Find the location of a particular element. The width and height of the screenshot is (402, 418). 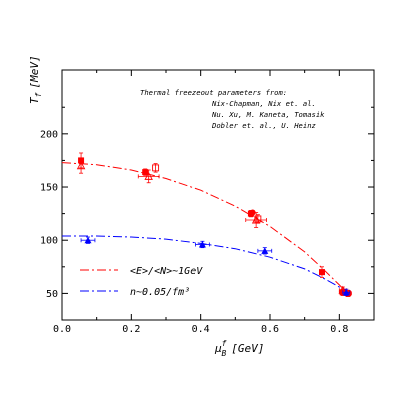

y-axis-title: Tf [MeV] is located at coordinates (35, 79).